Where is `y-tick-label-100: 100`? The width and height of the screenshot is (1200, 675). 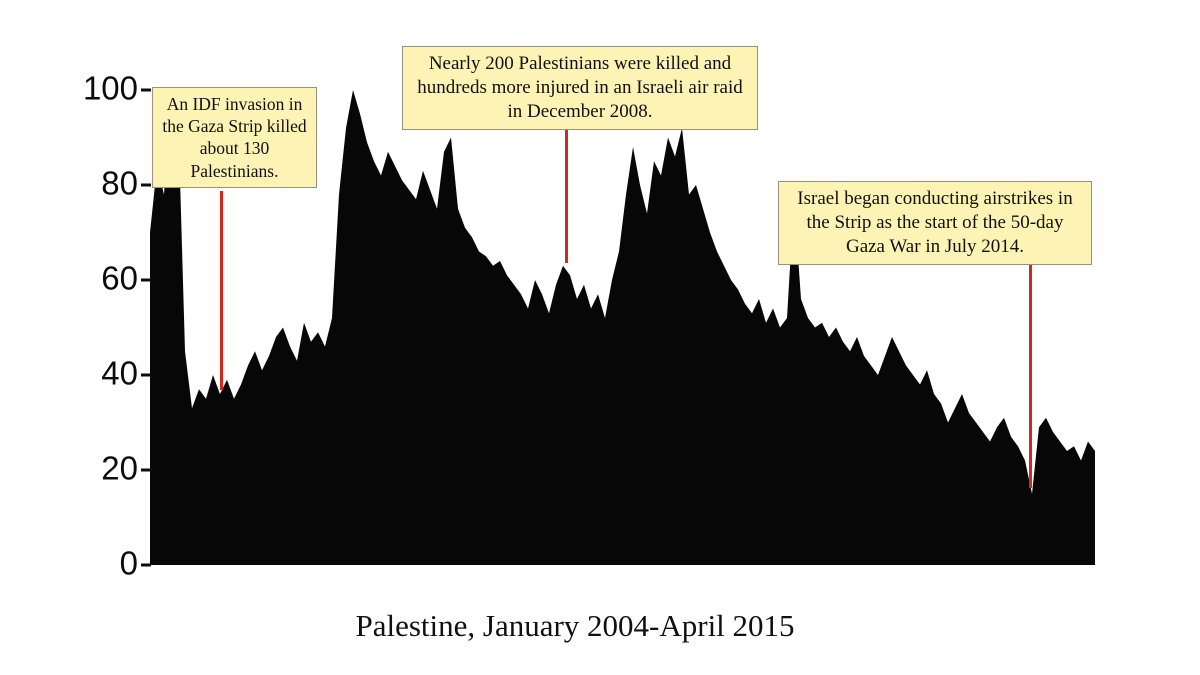
y-tick-label-100: 100 is located at coordinates (110, 88).